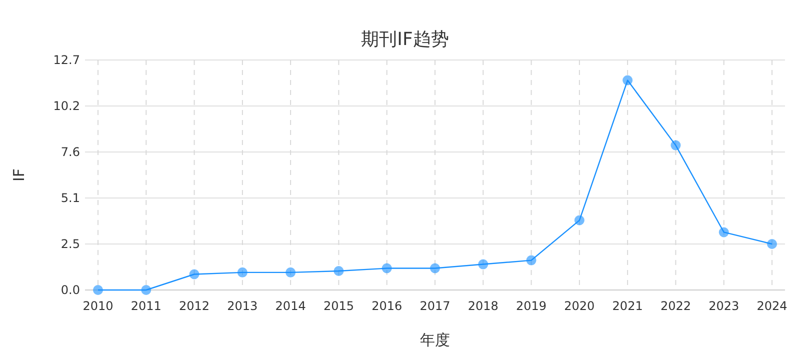 The width and height of the screenshot is (810, 360). Describe the element at coordinates (70, 244) in the screenshot. I see `y-tick-label: 2.5` at that location.